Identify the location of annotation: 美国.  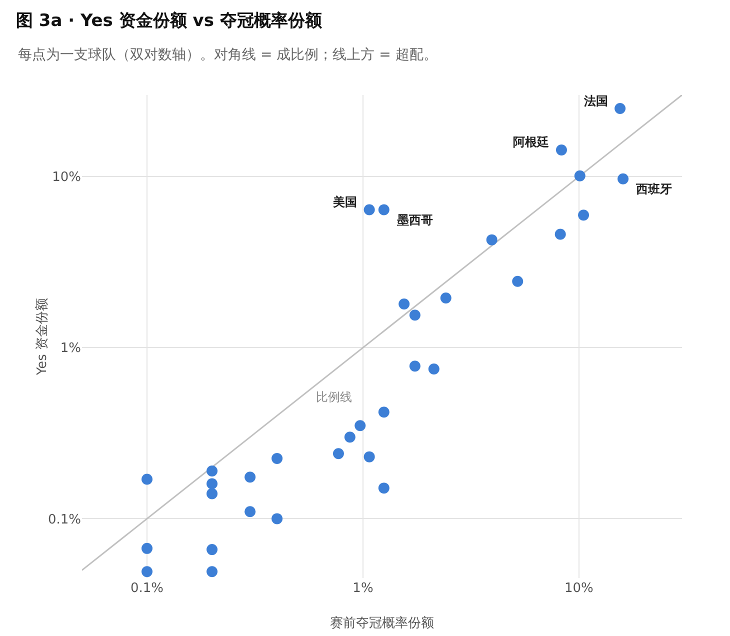
(344, 202).